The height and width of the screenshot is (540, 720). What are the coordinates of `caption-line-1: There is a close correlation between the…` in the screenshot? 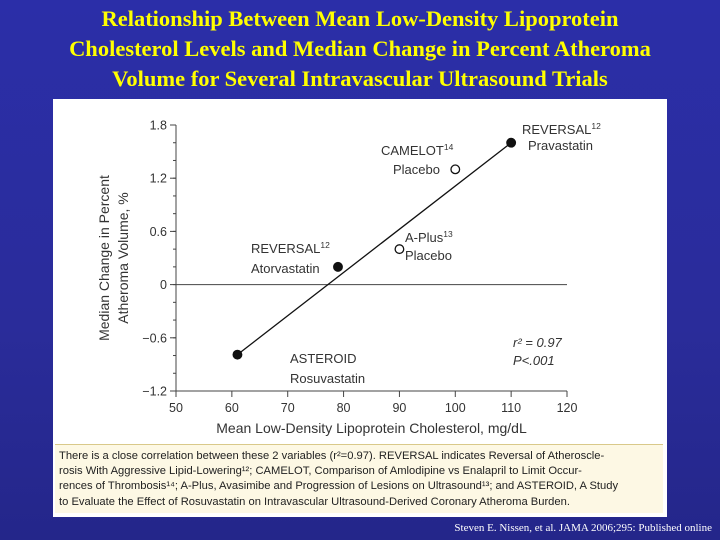 It's located at (332, 456).